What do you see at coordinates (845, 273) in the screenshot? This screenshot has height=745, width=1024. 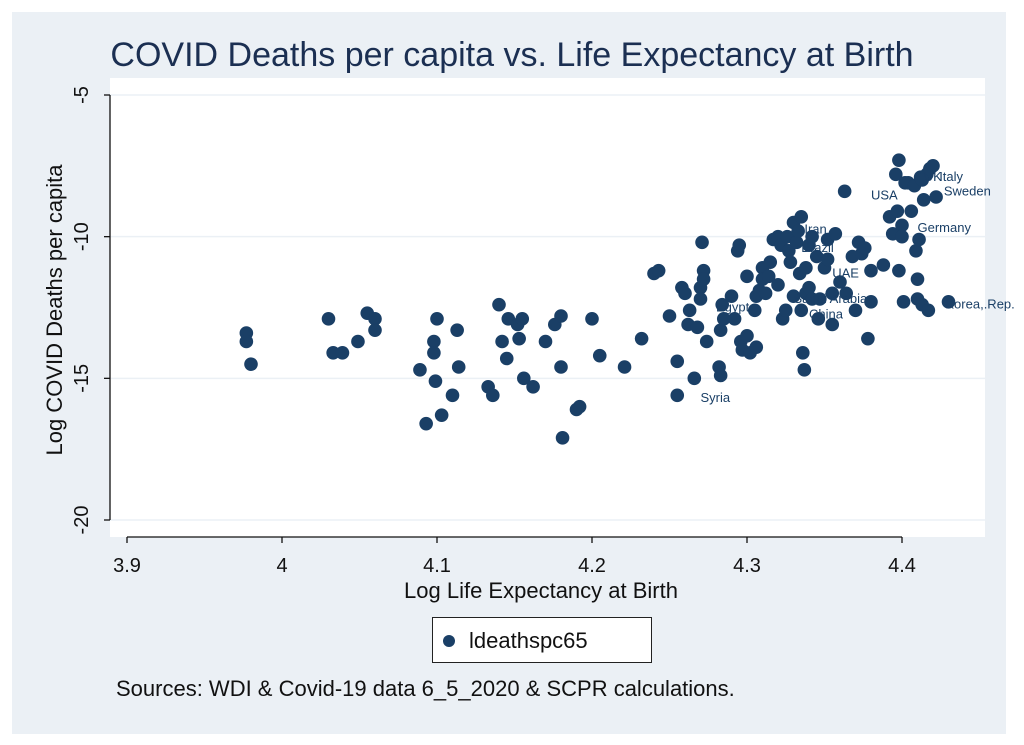 I see `point-label: UAE` at bounding box center [845, 273].